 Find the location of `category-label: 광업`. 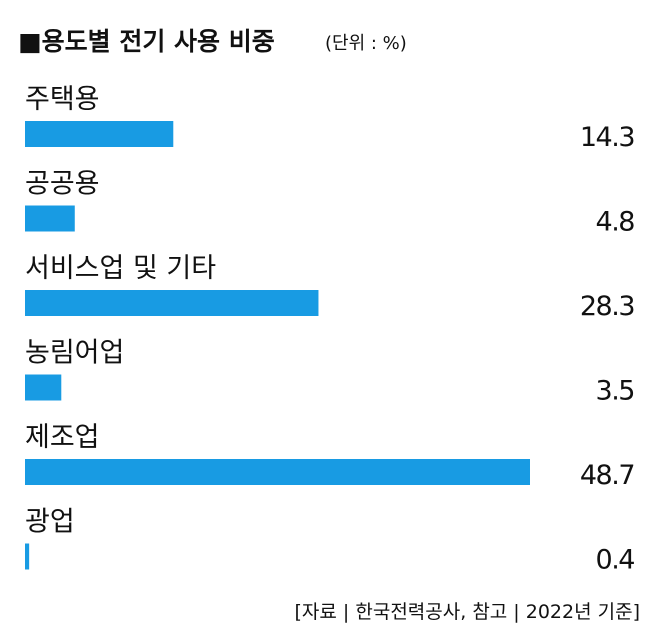

category-label: 광업 is located at coordinates (50, 522).